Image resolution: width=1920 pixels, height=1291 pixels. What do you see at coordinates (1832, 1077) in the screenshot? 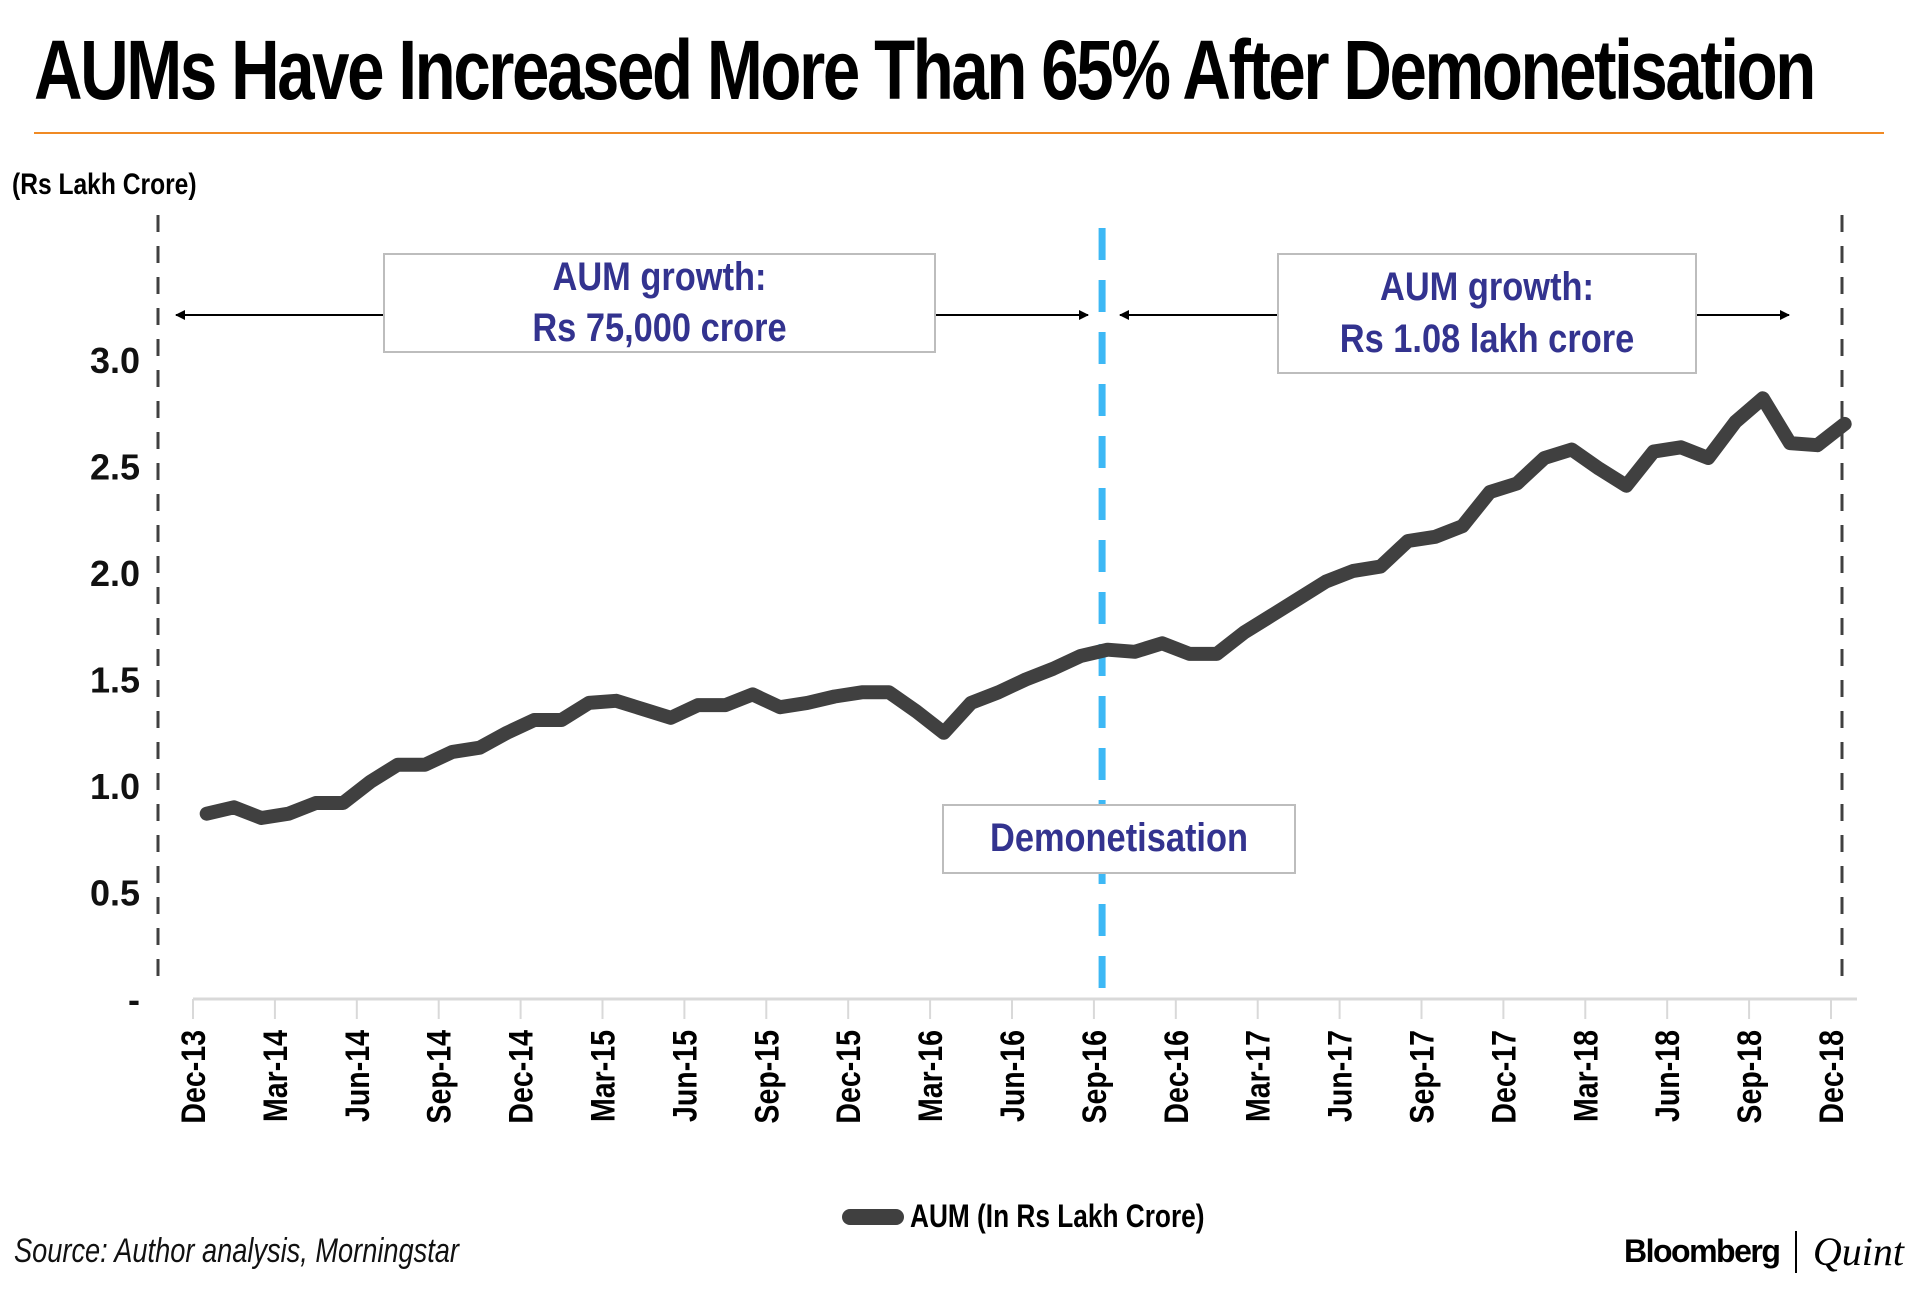
I see `x-tick-label: Dec-18` at bounding box center [1832, 1077].